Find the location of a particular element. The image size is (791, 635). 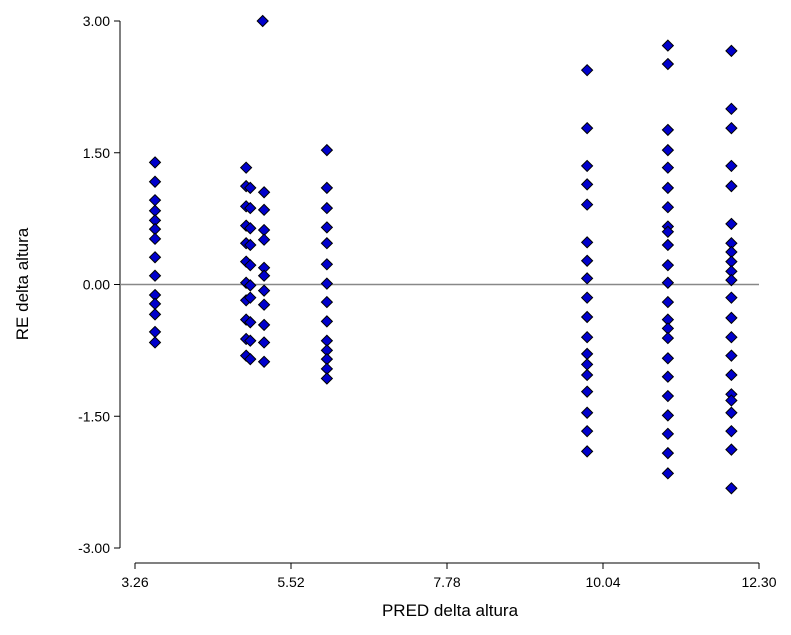

x-tick-label: 7.78 is located at coordinates (446, 582).